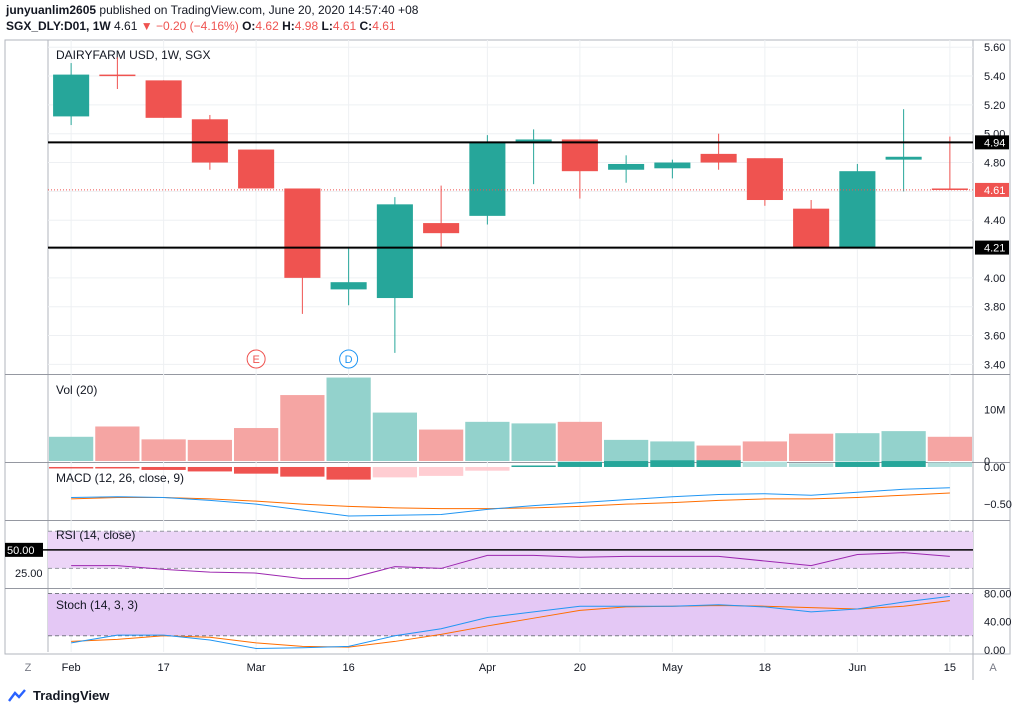 The height and width of the screenshot is (713, 1024). I want to click on macd-signal-line, so click(510, 501).